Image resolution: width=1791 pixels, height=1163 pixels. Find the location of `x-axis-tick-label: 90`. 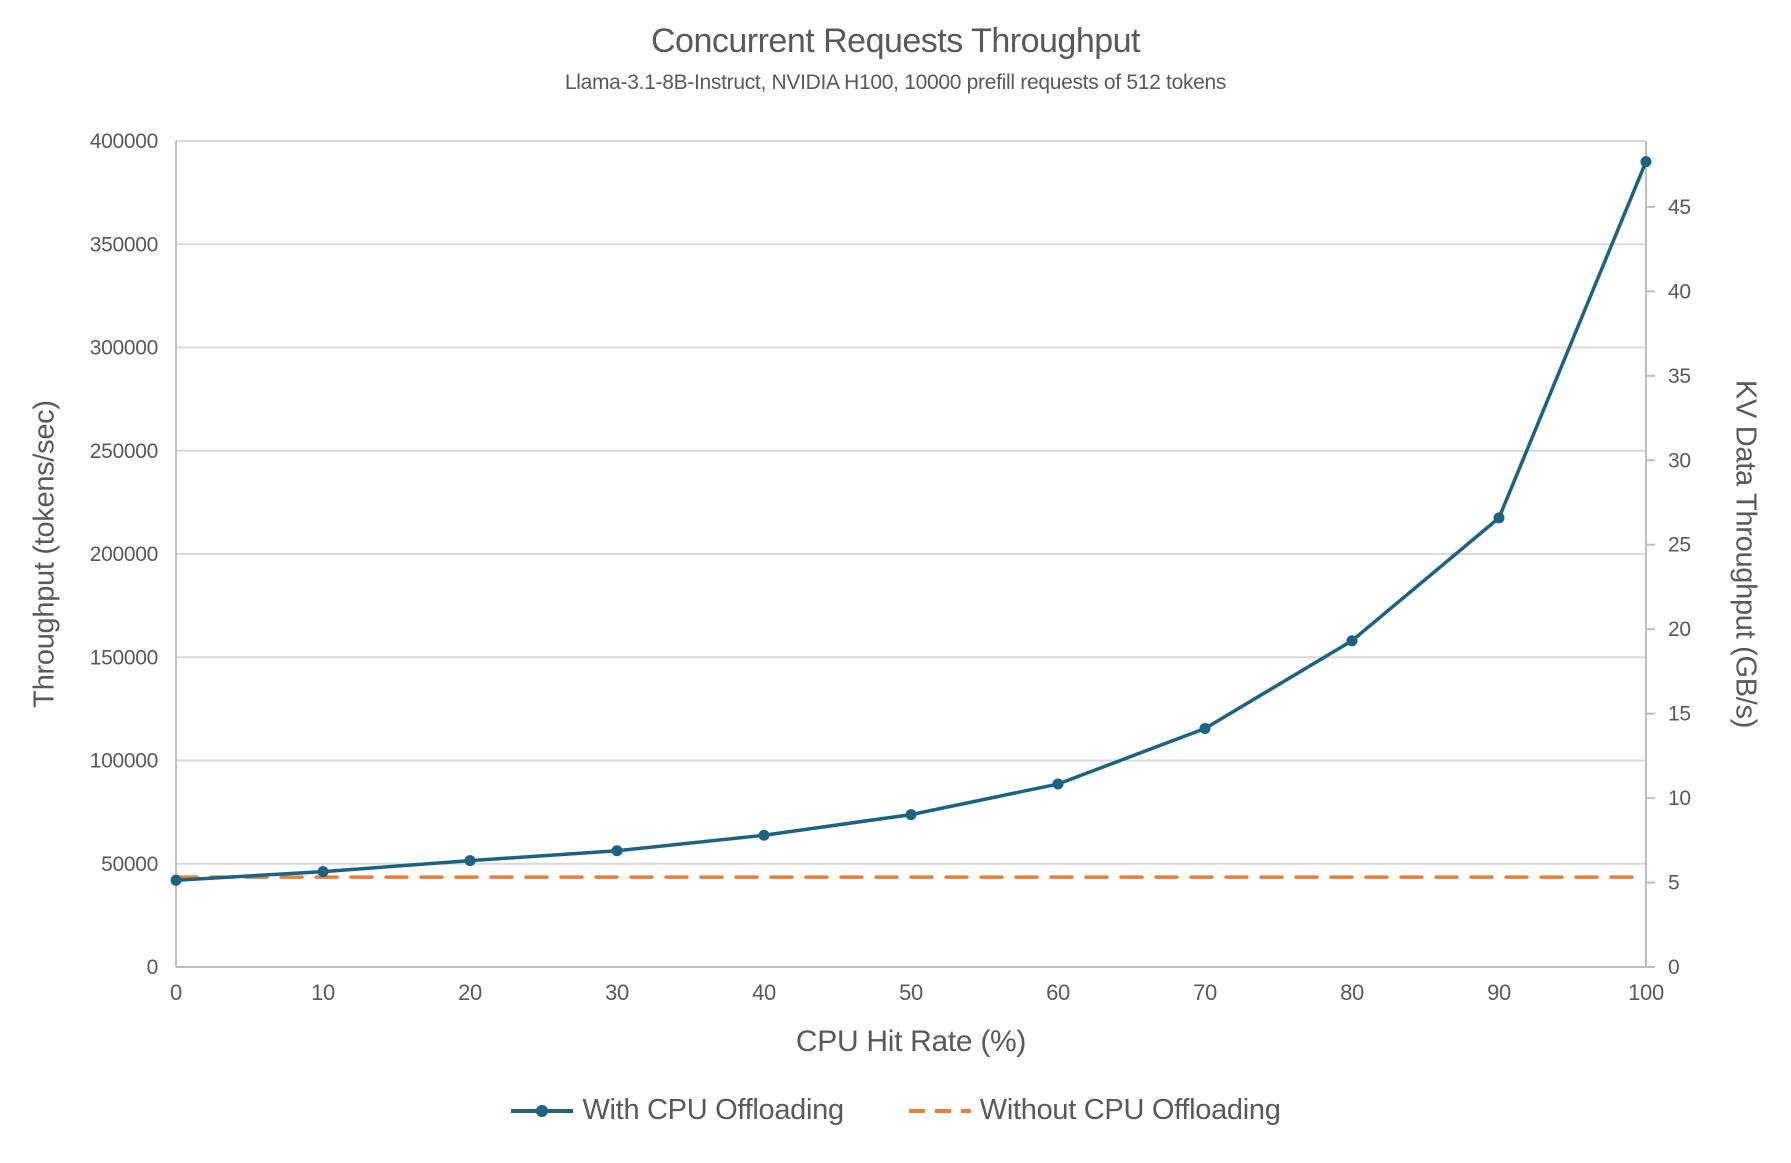

x-axis-tick-label: 90 is located at coordinates (1499, 992).